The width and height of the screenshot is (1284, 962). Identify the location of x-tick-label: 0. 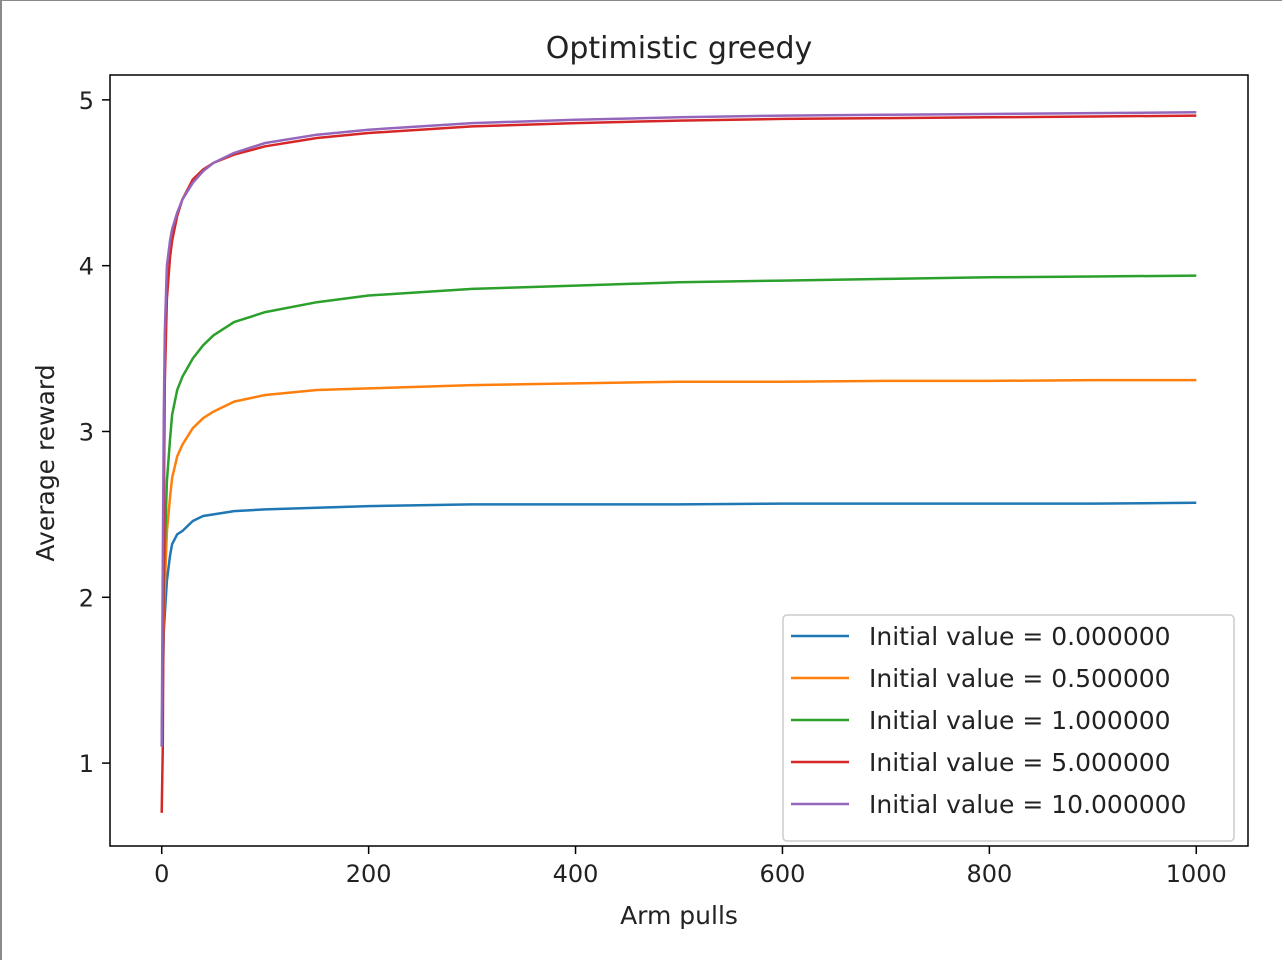
(161, 874).